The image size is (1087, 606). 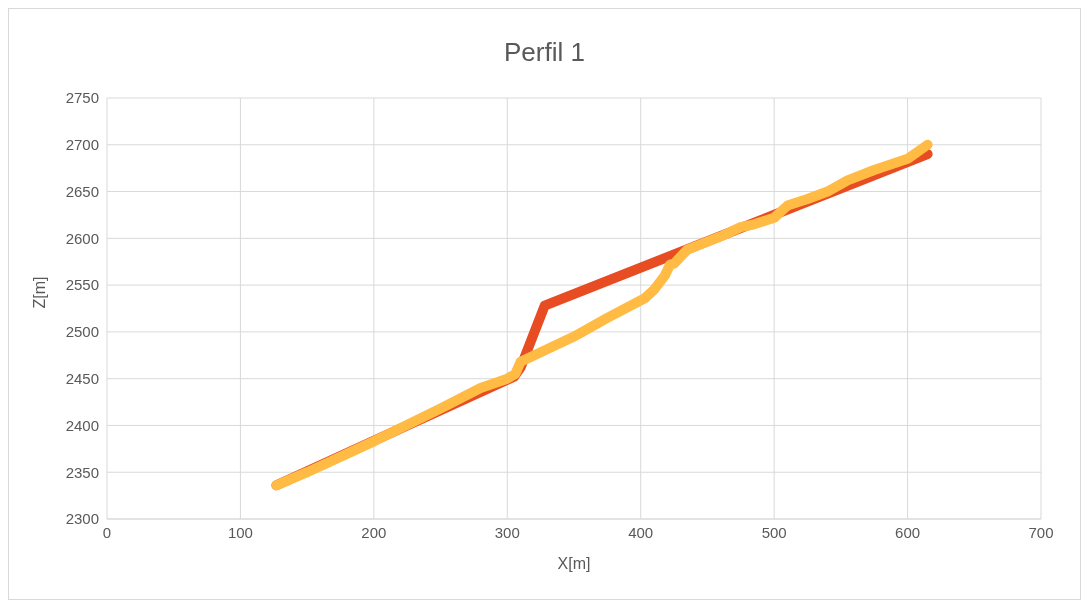 I want to click on y-tick-label: 2500, so click(x=82, y=332).